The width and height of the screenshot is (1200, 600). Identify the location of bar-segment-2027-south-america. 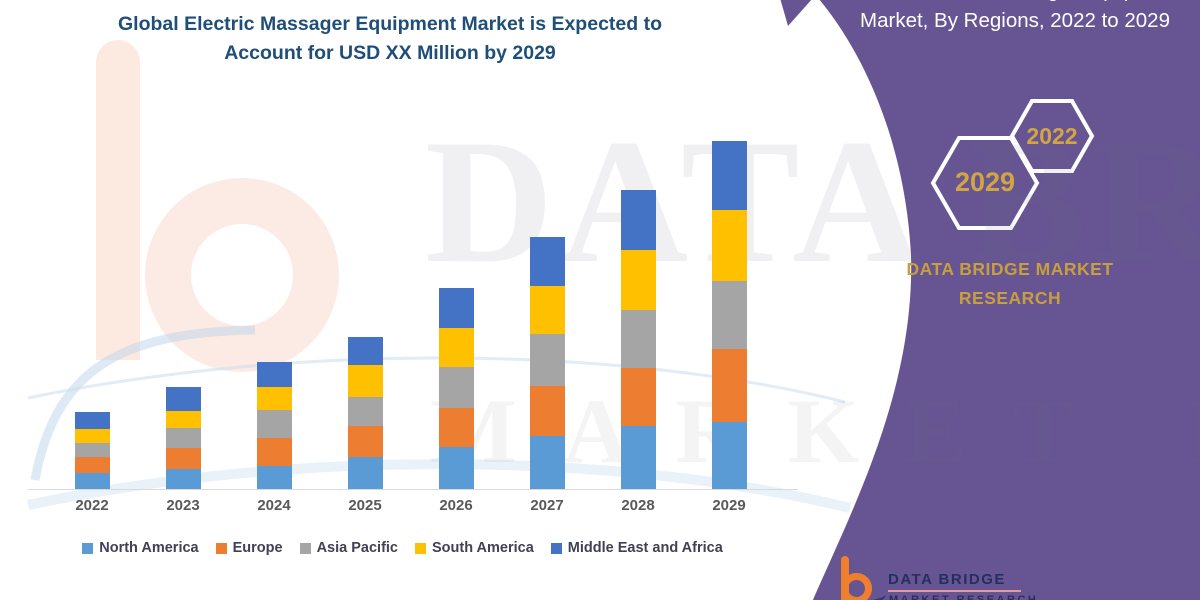
(547, 310).